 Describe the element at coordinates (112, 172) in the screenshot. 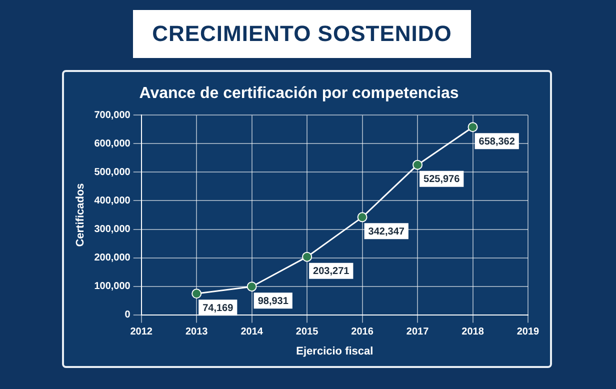

I see `y-tick-label: 500,000` at that location.